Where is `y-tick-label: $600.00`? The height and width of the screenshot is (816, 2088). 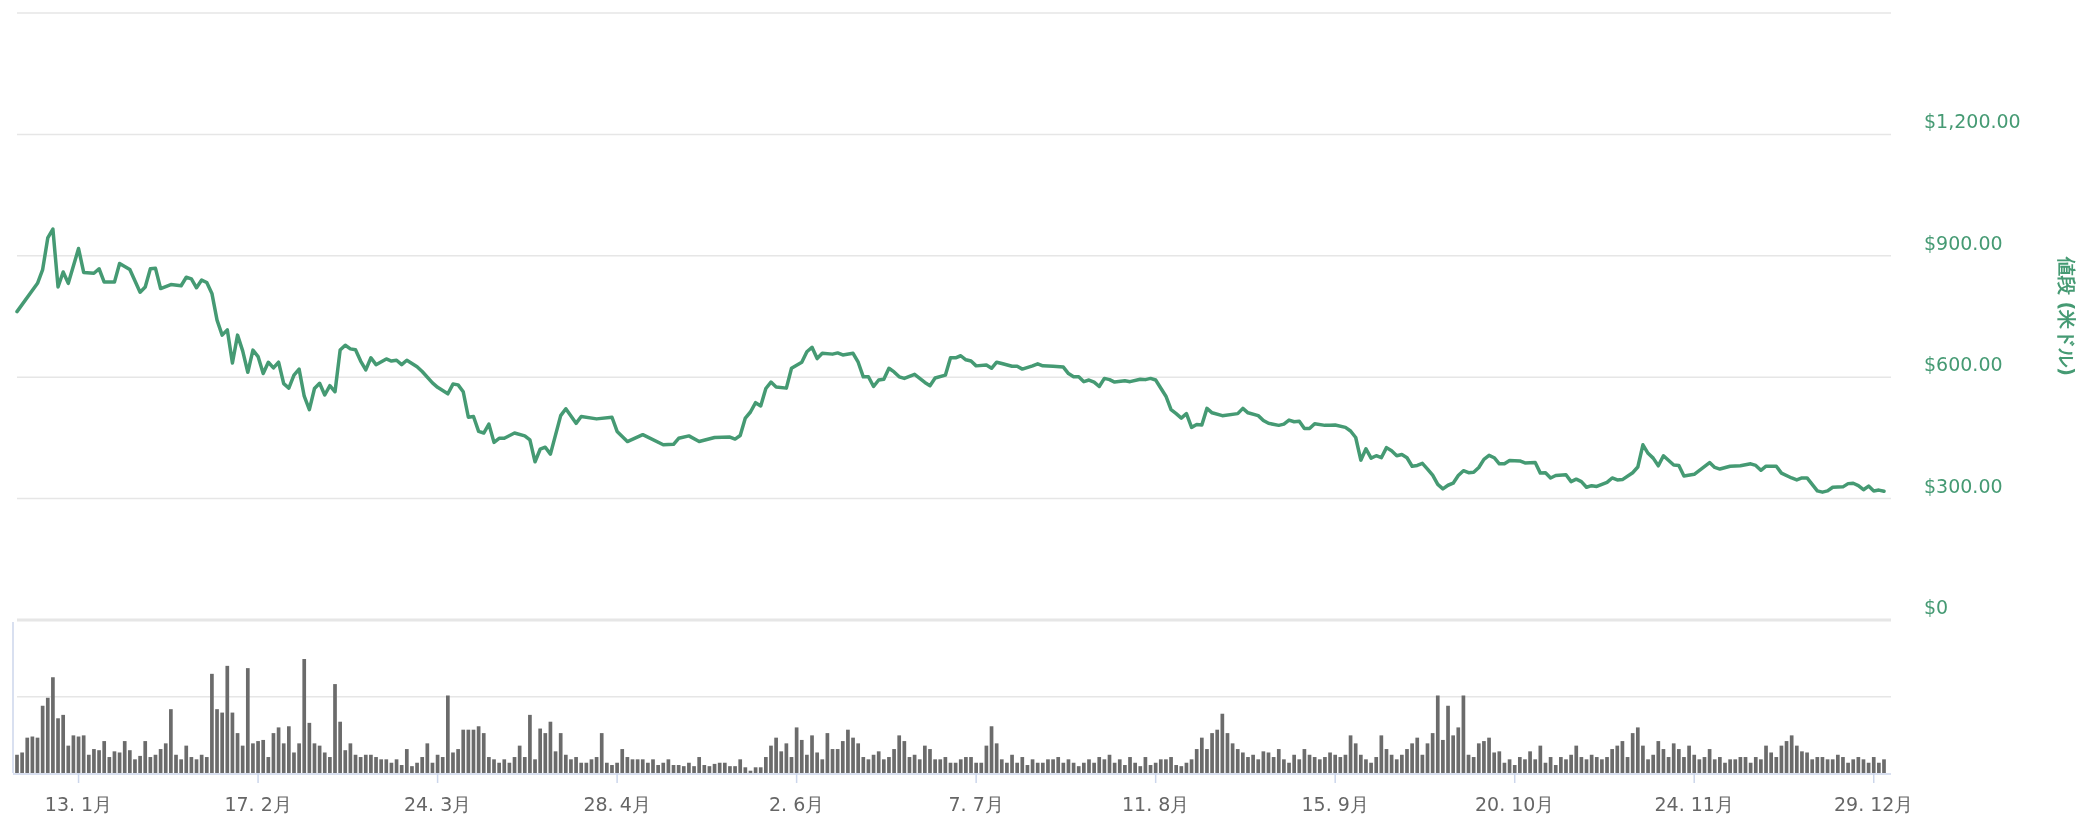
y-tick-label: $600.00 is located at coordinates (1963, 364).